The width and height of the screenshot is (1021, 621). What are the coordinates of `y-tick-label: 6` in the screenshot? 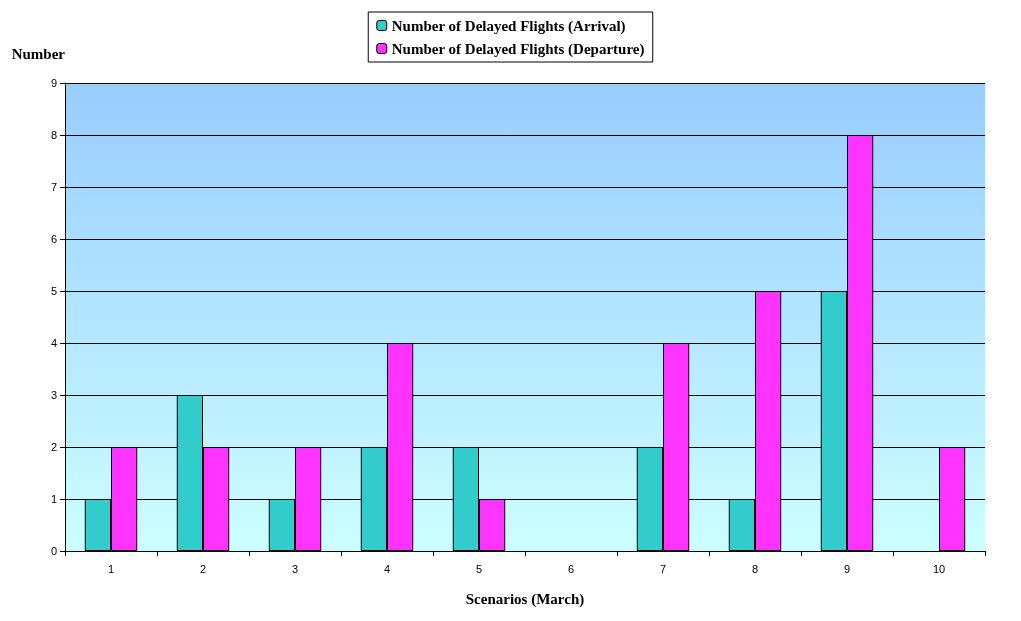 It's located at (53, 239).